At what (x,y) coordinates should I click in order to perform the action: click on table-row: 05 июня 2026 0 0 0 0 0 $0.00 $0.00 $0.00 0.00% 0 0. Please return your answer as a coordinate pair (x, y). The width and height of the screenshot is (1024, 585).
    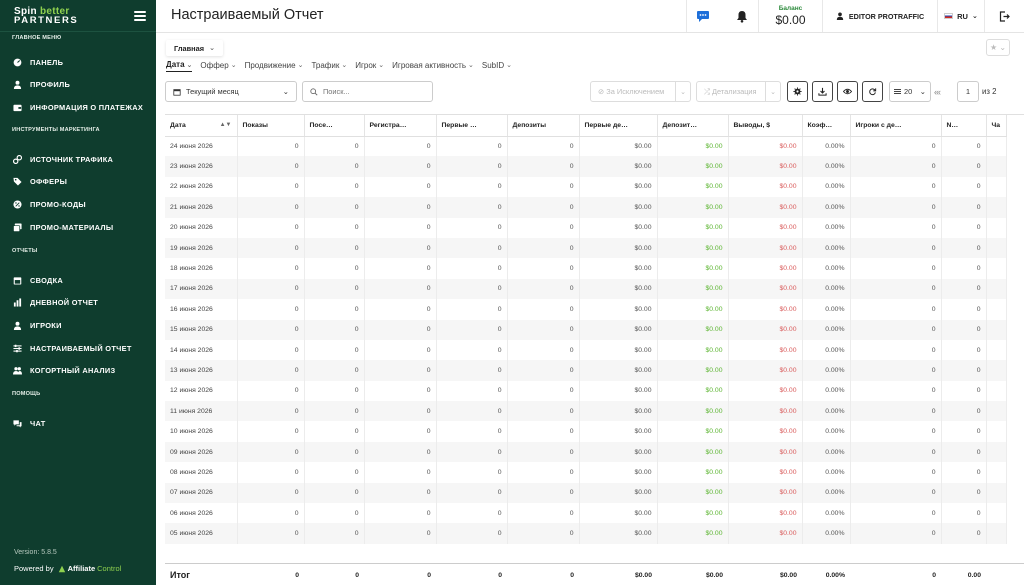
    Looking at the image, I should click on (586, 533).